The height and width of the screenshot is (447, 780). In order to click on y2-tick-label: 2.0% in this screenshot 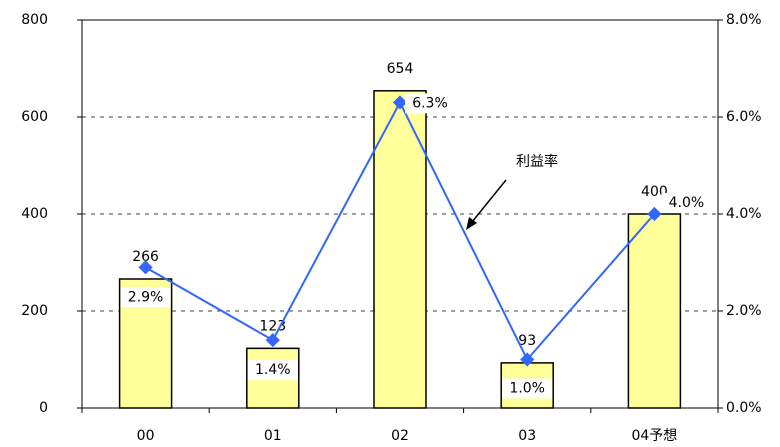, I will do `click(744, 311)`.